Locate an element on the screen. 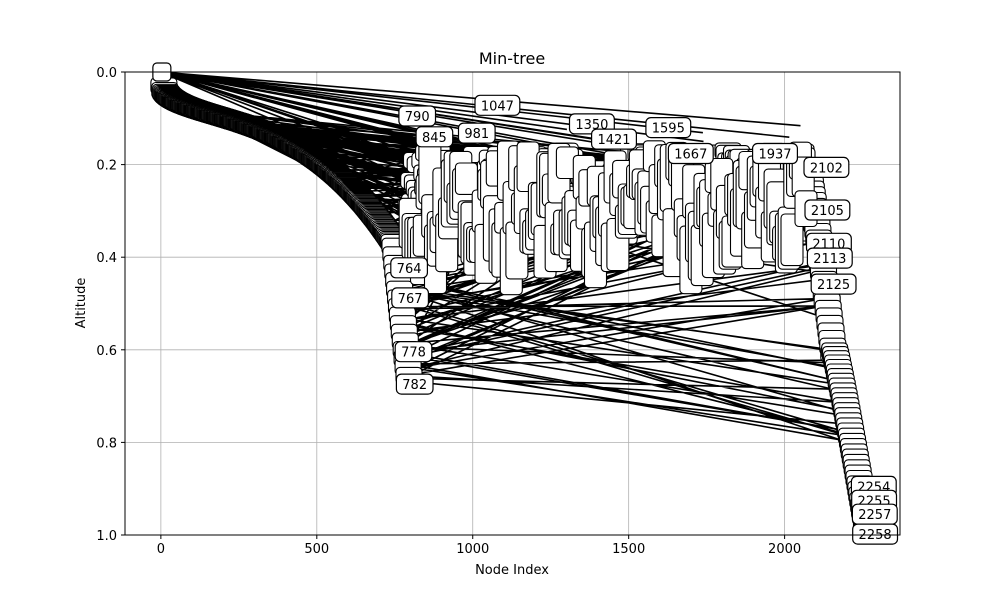 Image resolution: width=1000 pixels, height=600 pixels. x-axis-ticks: 0 500 1000 1500 2000 is located at coordinates (479, 546).